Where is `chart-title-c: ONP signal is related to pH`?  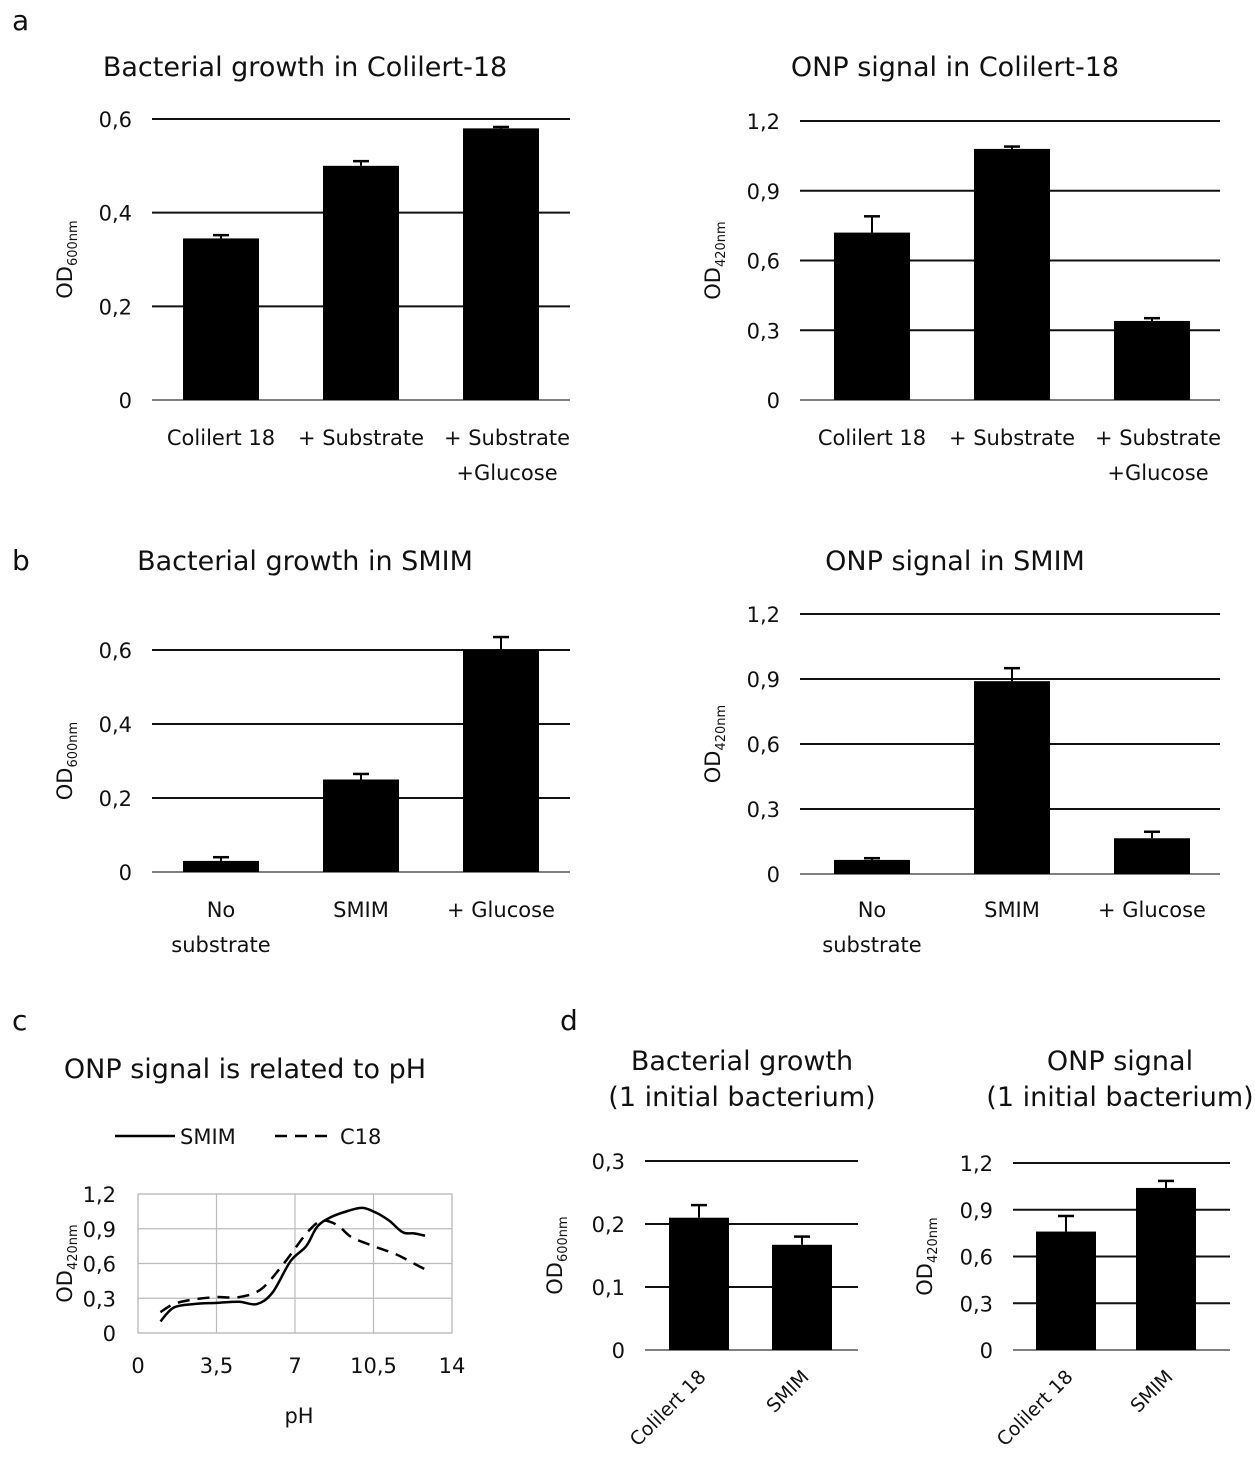 chart-title-c: ONP signal is related to pH is located at coordinates (245, 1069).